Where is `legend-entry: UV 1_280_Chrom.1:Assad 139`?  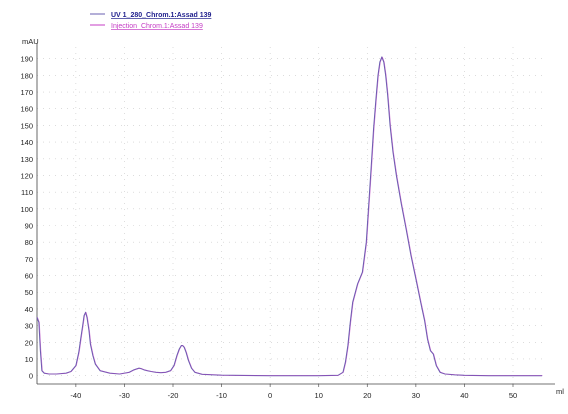 legend-entry: UV 1_280_Chrom.1:Assad 139 is located at coordinates (161, 15).